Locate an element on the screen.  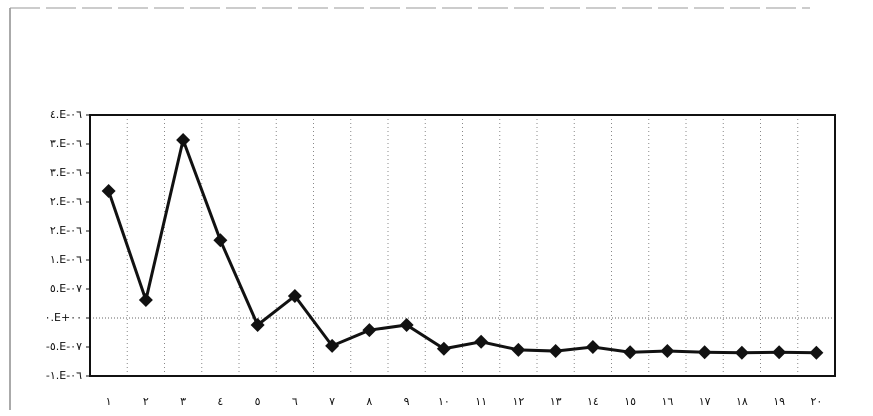
x-tick-label: ٦ is located at coordinates (295, 401).